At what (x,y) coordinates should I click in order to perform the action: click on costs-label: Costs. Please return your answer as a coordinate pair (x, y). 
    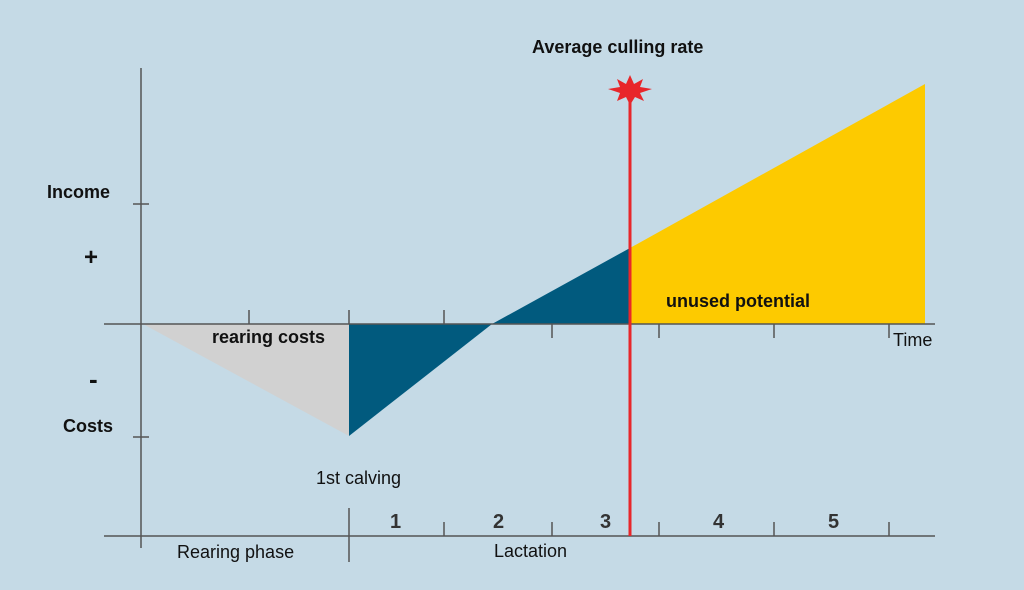
    Looking at the image, I should click on (88, 426).